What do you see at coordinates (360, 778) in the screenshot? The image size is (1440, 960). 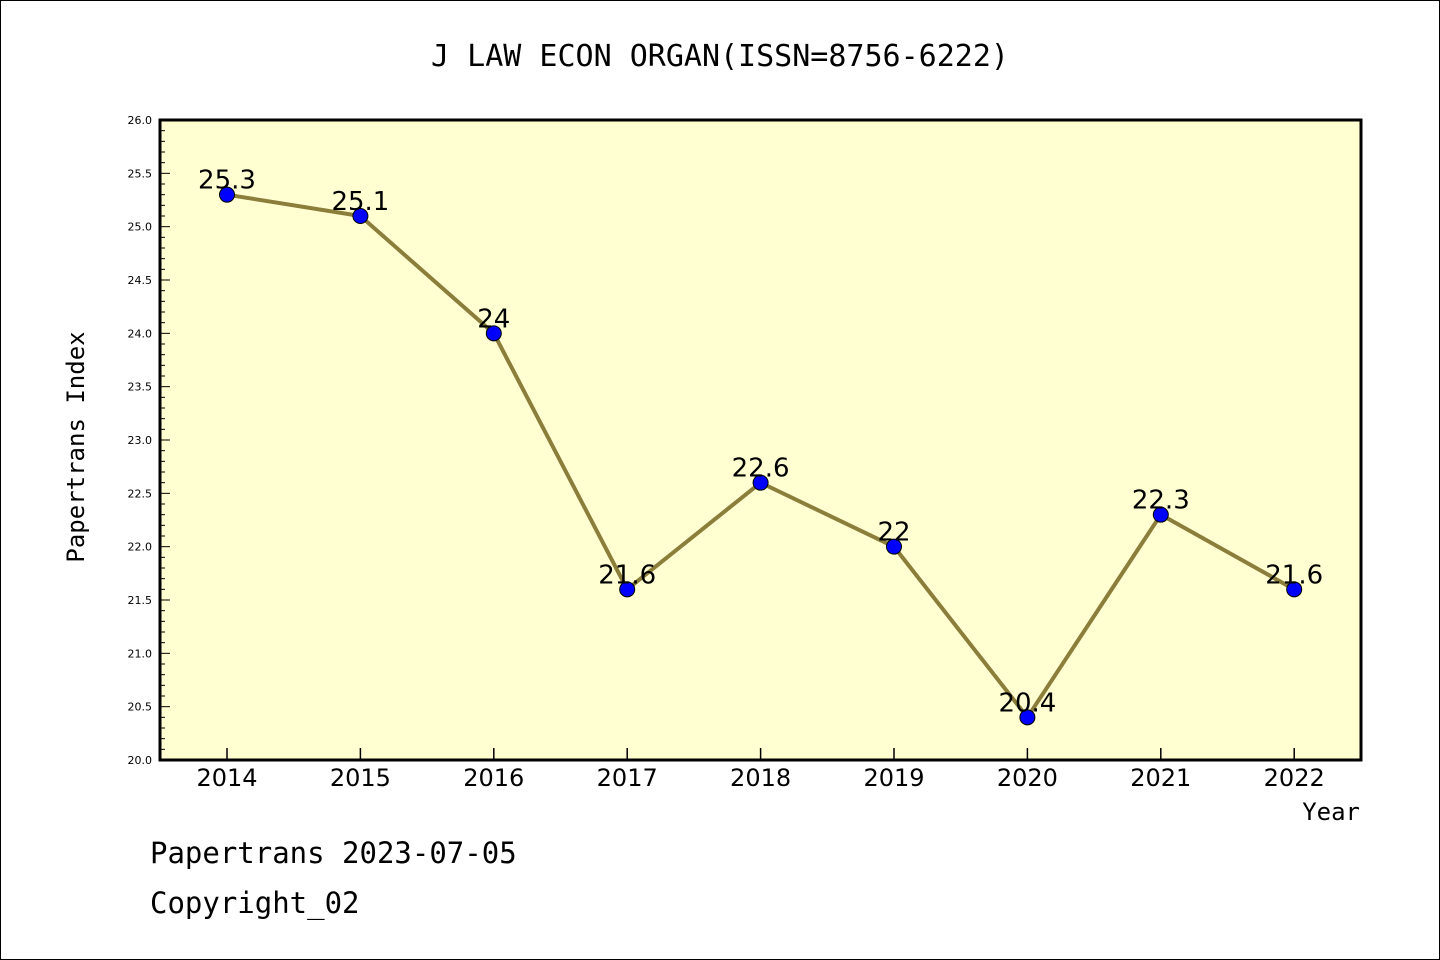 I see `x-tick-label: 2015` at bounding box center [360, 778].